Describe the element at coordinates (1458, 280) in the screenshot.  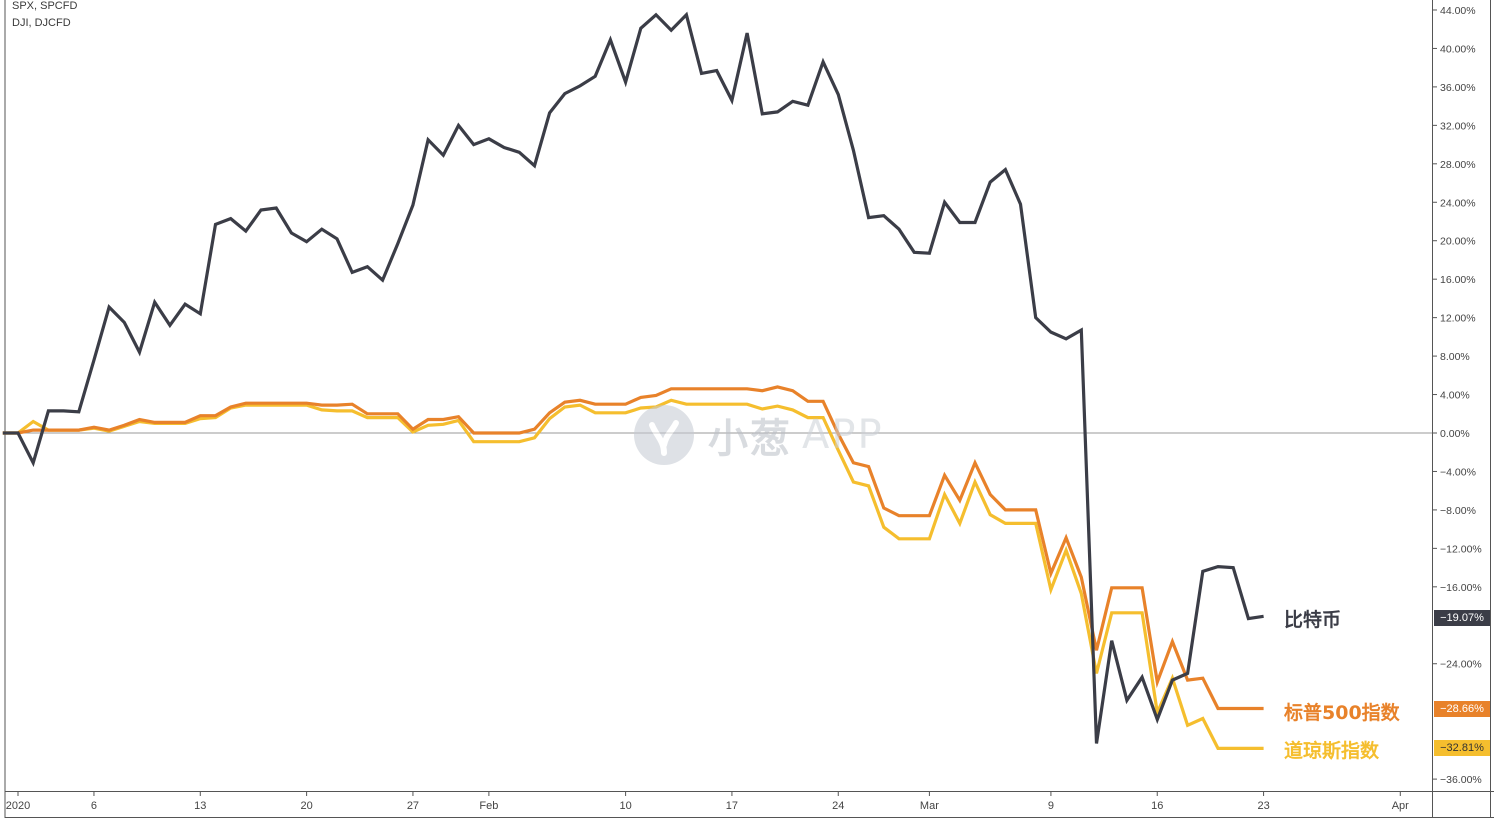
I see `y-tick-label: 16.00%` at that location.